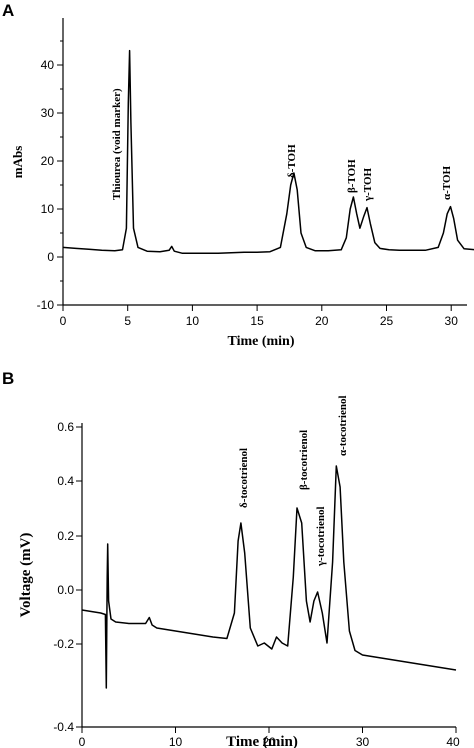 This screenshot has height=748, width=474. I want to click on panel-b-y-tick-label: -0.2, so click(63, 644).